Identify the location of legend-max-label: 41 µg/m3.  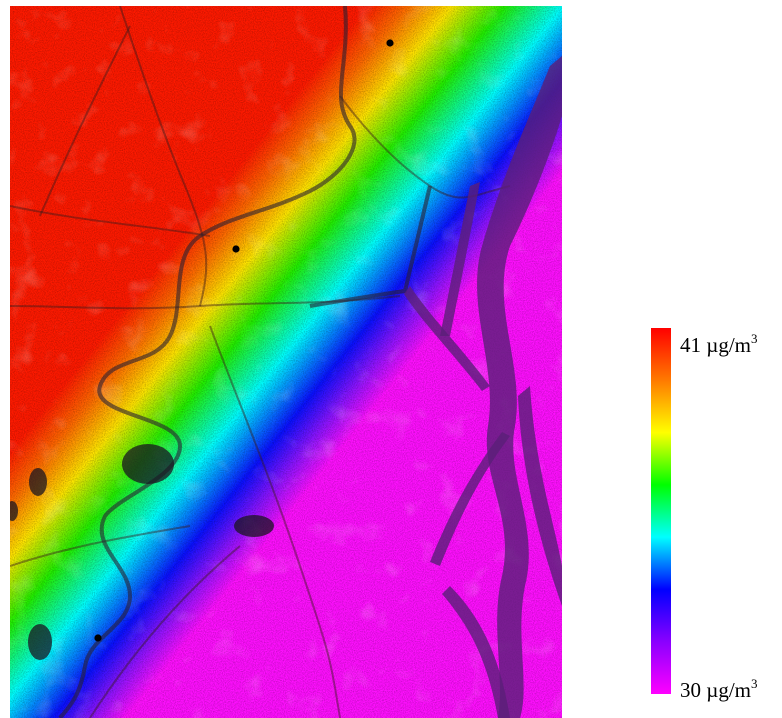
(719, 344).